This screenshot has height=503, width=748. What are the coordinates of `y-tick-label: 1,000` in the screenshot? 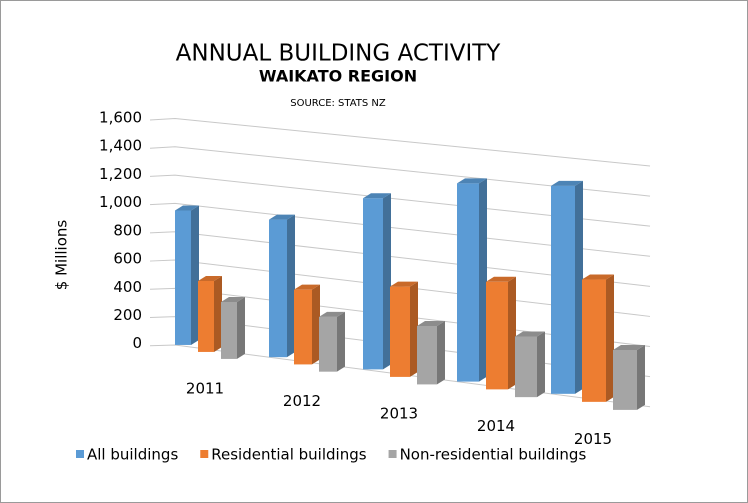 It's located at (120, 202).